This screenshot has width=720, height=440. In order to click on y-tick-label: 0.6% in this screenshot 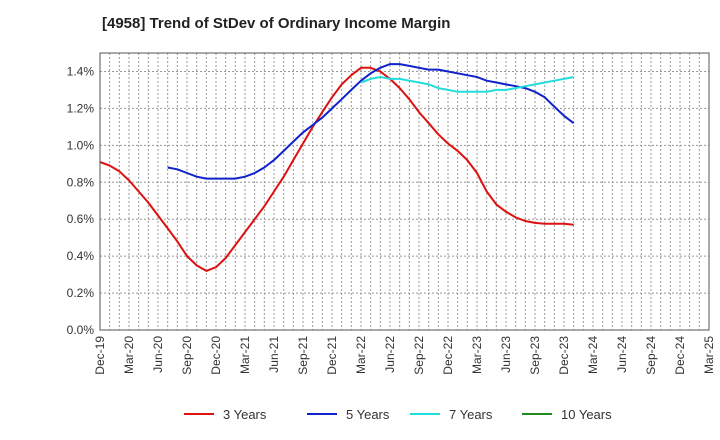, I will do `click(81, 219)`.